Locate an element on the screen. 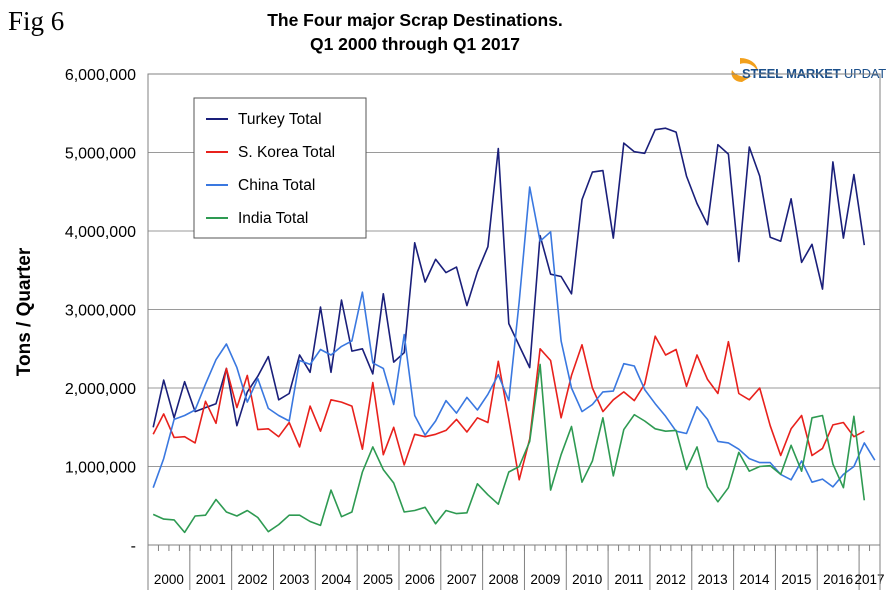 The width and height of the screenshot is (887, 607). x-tick-label: 2015 is located at coordinates (796, 579).